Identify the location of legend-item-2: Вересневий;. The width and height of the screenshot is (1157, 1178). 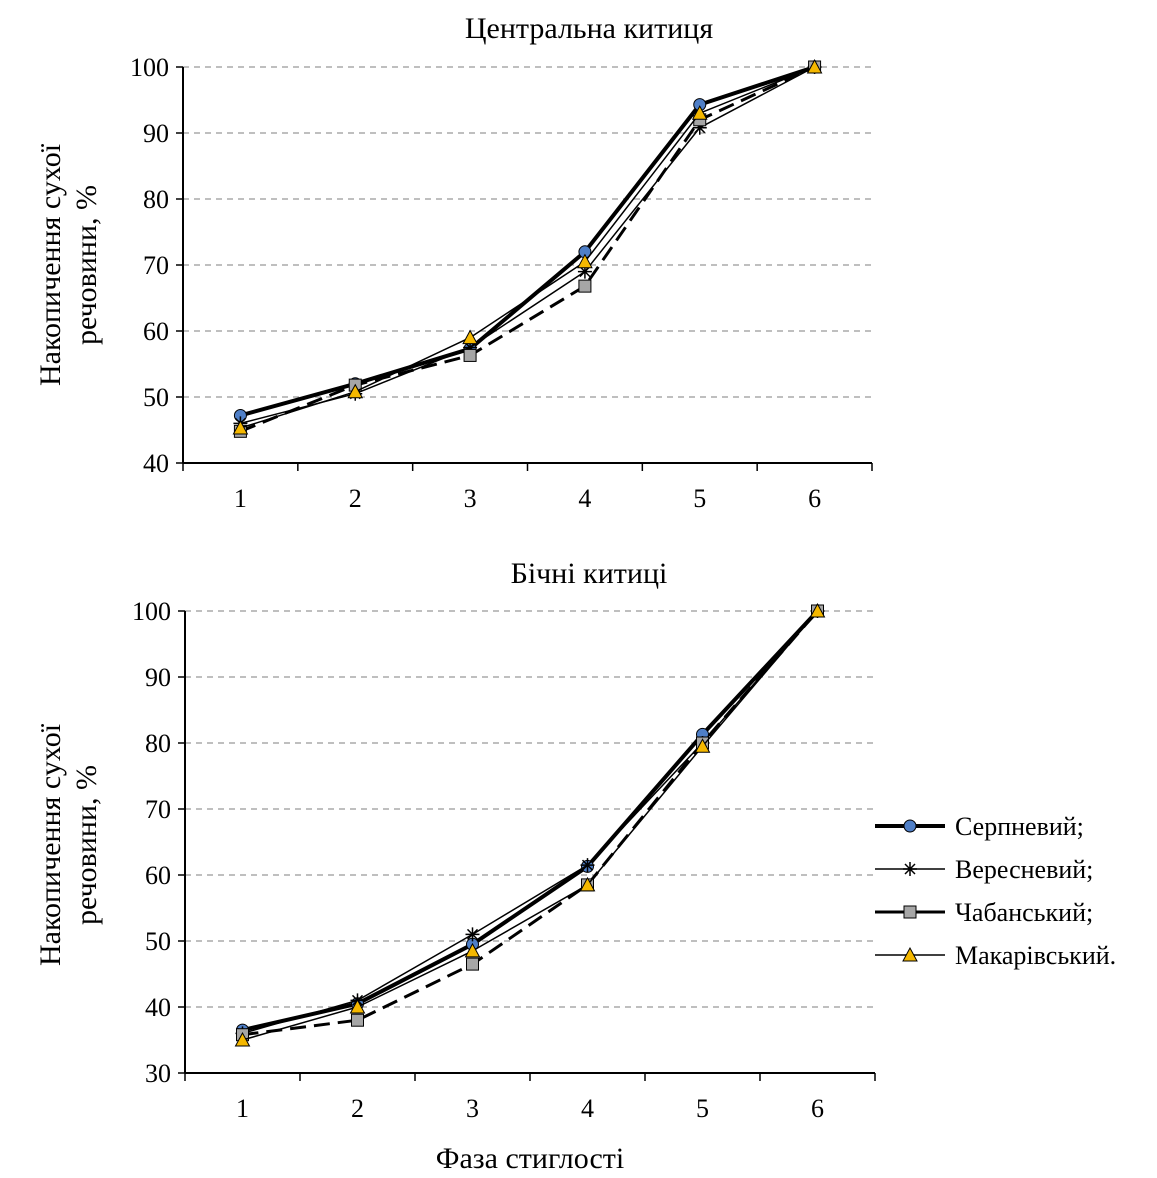
(984, 869).